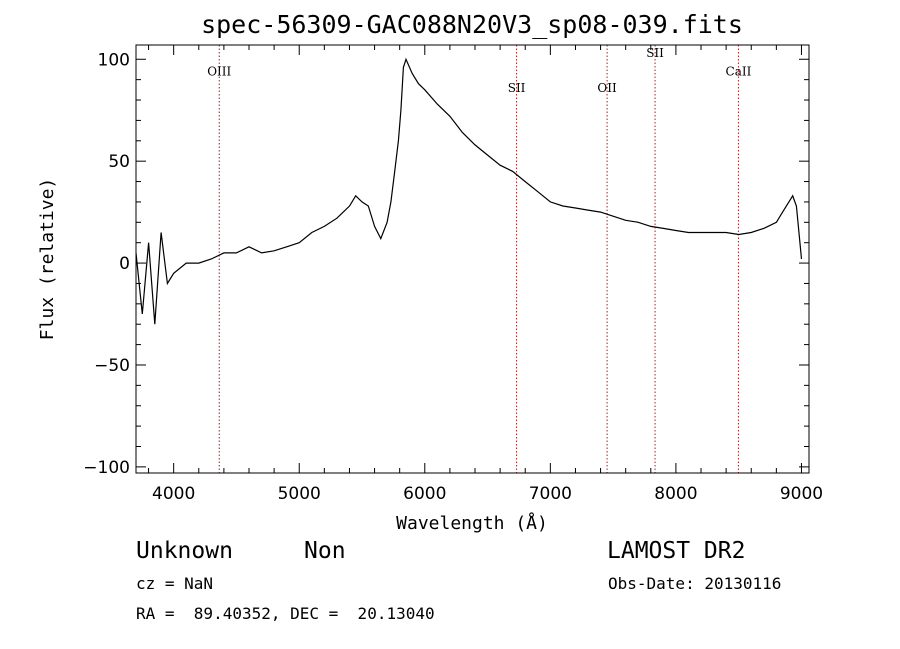 The height and width of the screenshot is (649, 900). I want to click on obs-date: Obs-Date: 20130116, so click(695, 583).